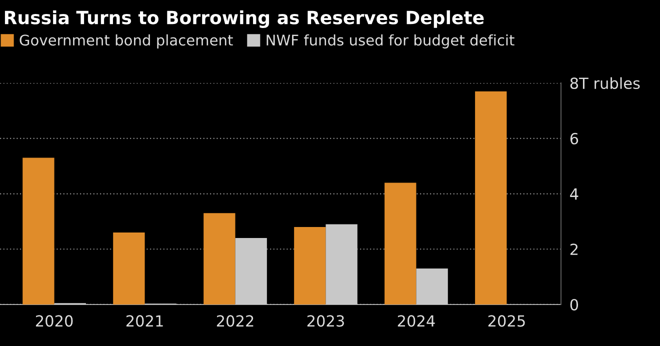  What do you see at coordinates (416, 321) in the screenshot?
I see `x-tick-label: 2024` at bounding box center [416, 321].